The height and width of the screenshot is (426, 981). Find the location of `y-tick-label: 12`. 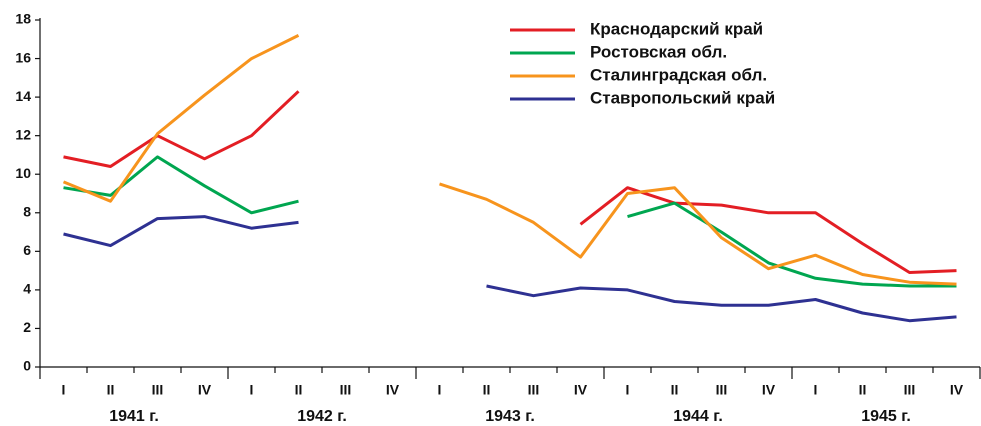

y-tick-label: 12 is located at coordinates (23, 134).